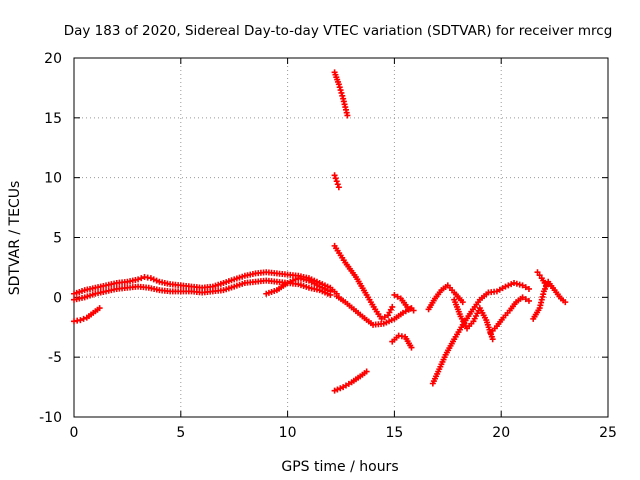 The height and width of the screenshot is (480, 640). I want to click on y-tick-label: 0, so click(57, 298).